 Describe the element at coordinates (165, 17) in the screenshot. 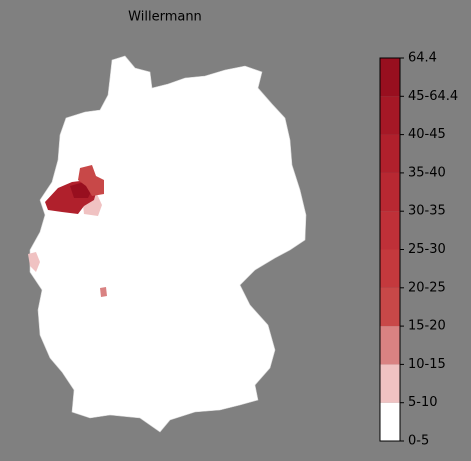

I see `map-title: Willermann` at that location.